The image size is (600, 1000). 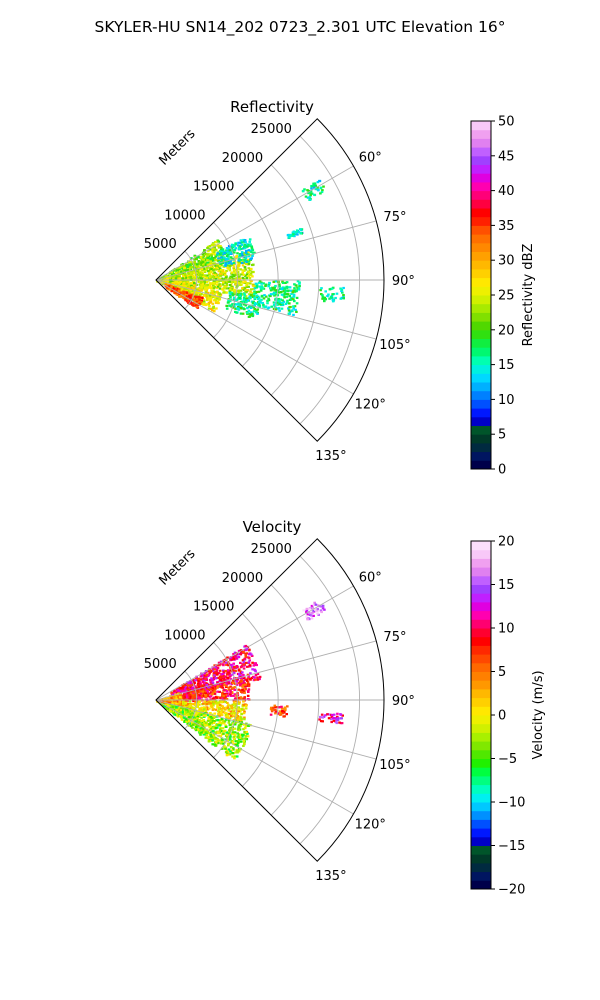 What do you see at coordinates (506, 629) in the screenshot?
I see `colorbar-tick-label: 10` at bounding box center [506, 629].